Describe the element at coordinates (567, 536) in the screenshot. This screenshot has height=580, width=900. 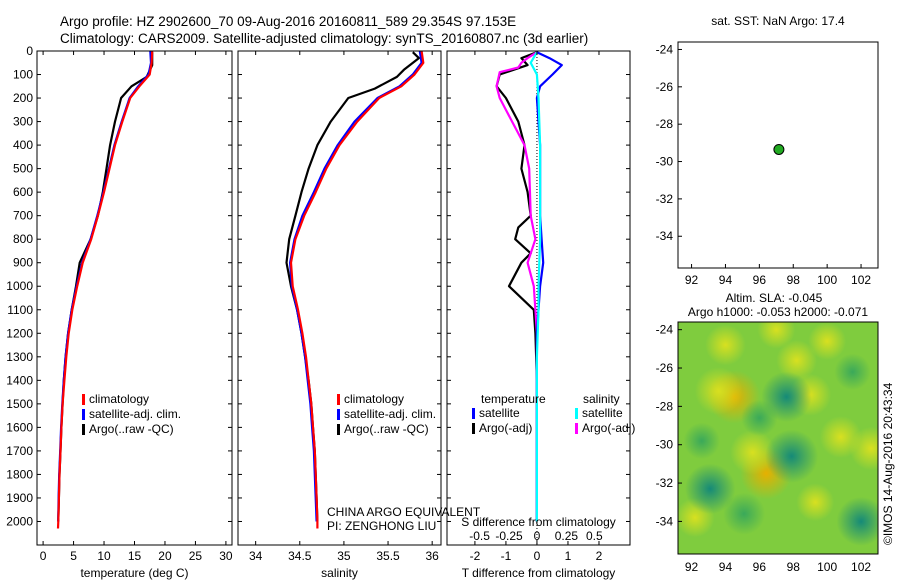
I see `s-tick-label: 0.25` at that location.